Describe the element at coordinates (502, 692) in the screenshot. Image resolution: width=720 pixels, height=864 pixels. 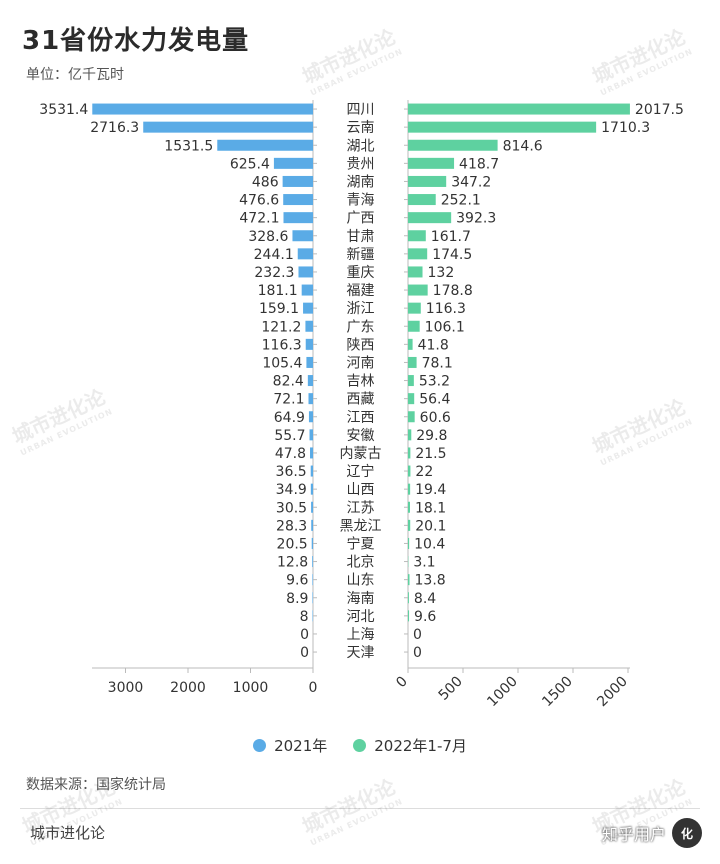
I see `right-tick-label: 1000` at that location.